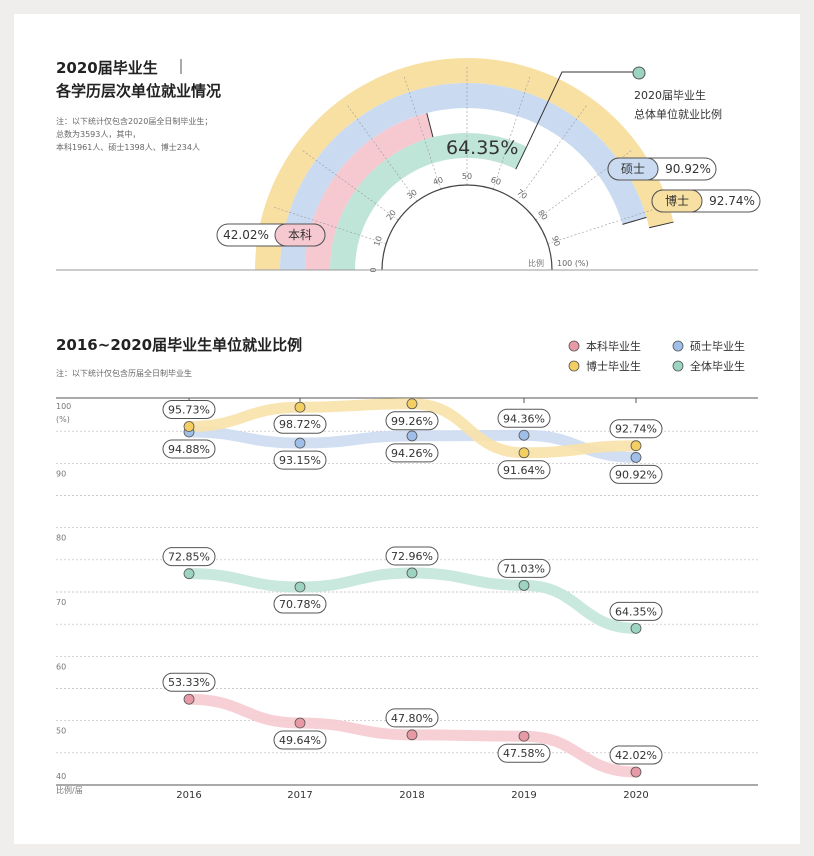 This screenshot has height=856, width=814. I want to click on gauge-tick-label: 40, so click(438, 181).